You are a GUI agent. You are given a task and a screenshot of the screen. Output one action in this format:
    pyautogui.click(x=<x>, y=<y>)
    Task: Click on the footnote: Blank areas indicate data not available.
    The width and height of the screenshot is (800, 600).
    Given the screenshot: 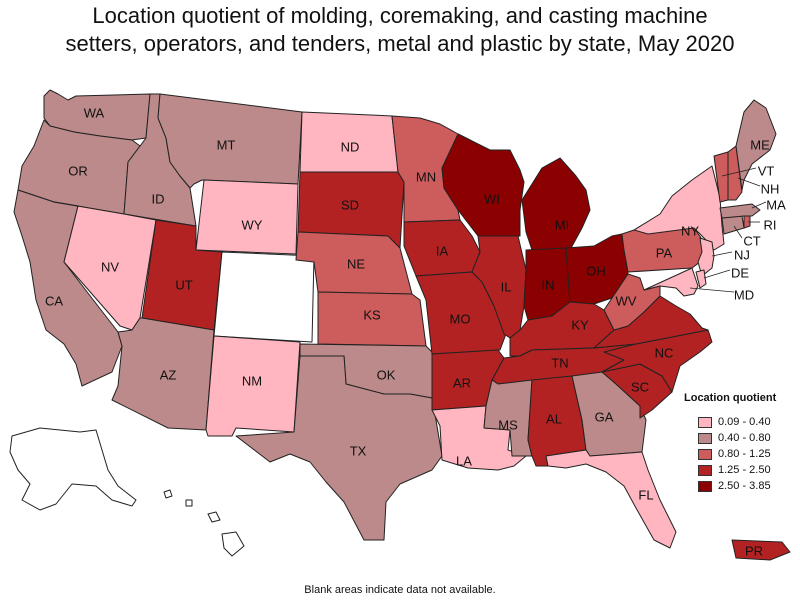 What is the action you would take?
    pyautogui.click(x=400, y=590)
    